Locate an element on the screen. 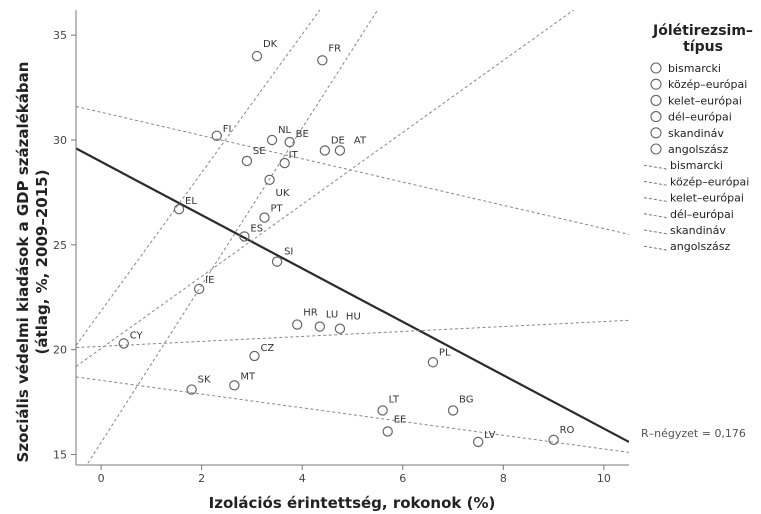 This screenshot has width=761, height=514. data-point-label: NL is located at coordinates (284, 130).